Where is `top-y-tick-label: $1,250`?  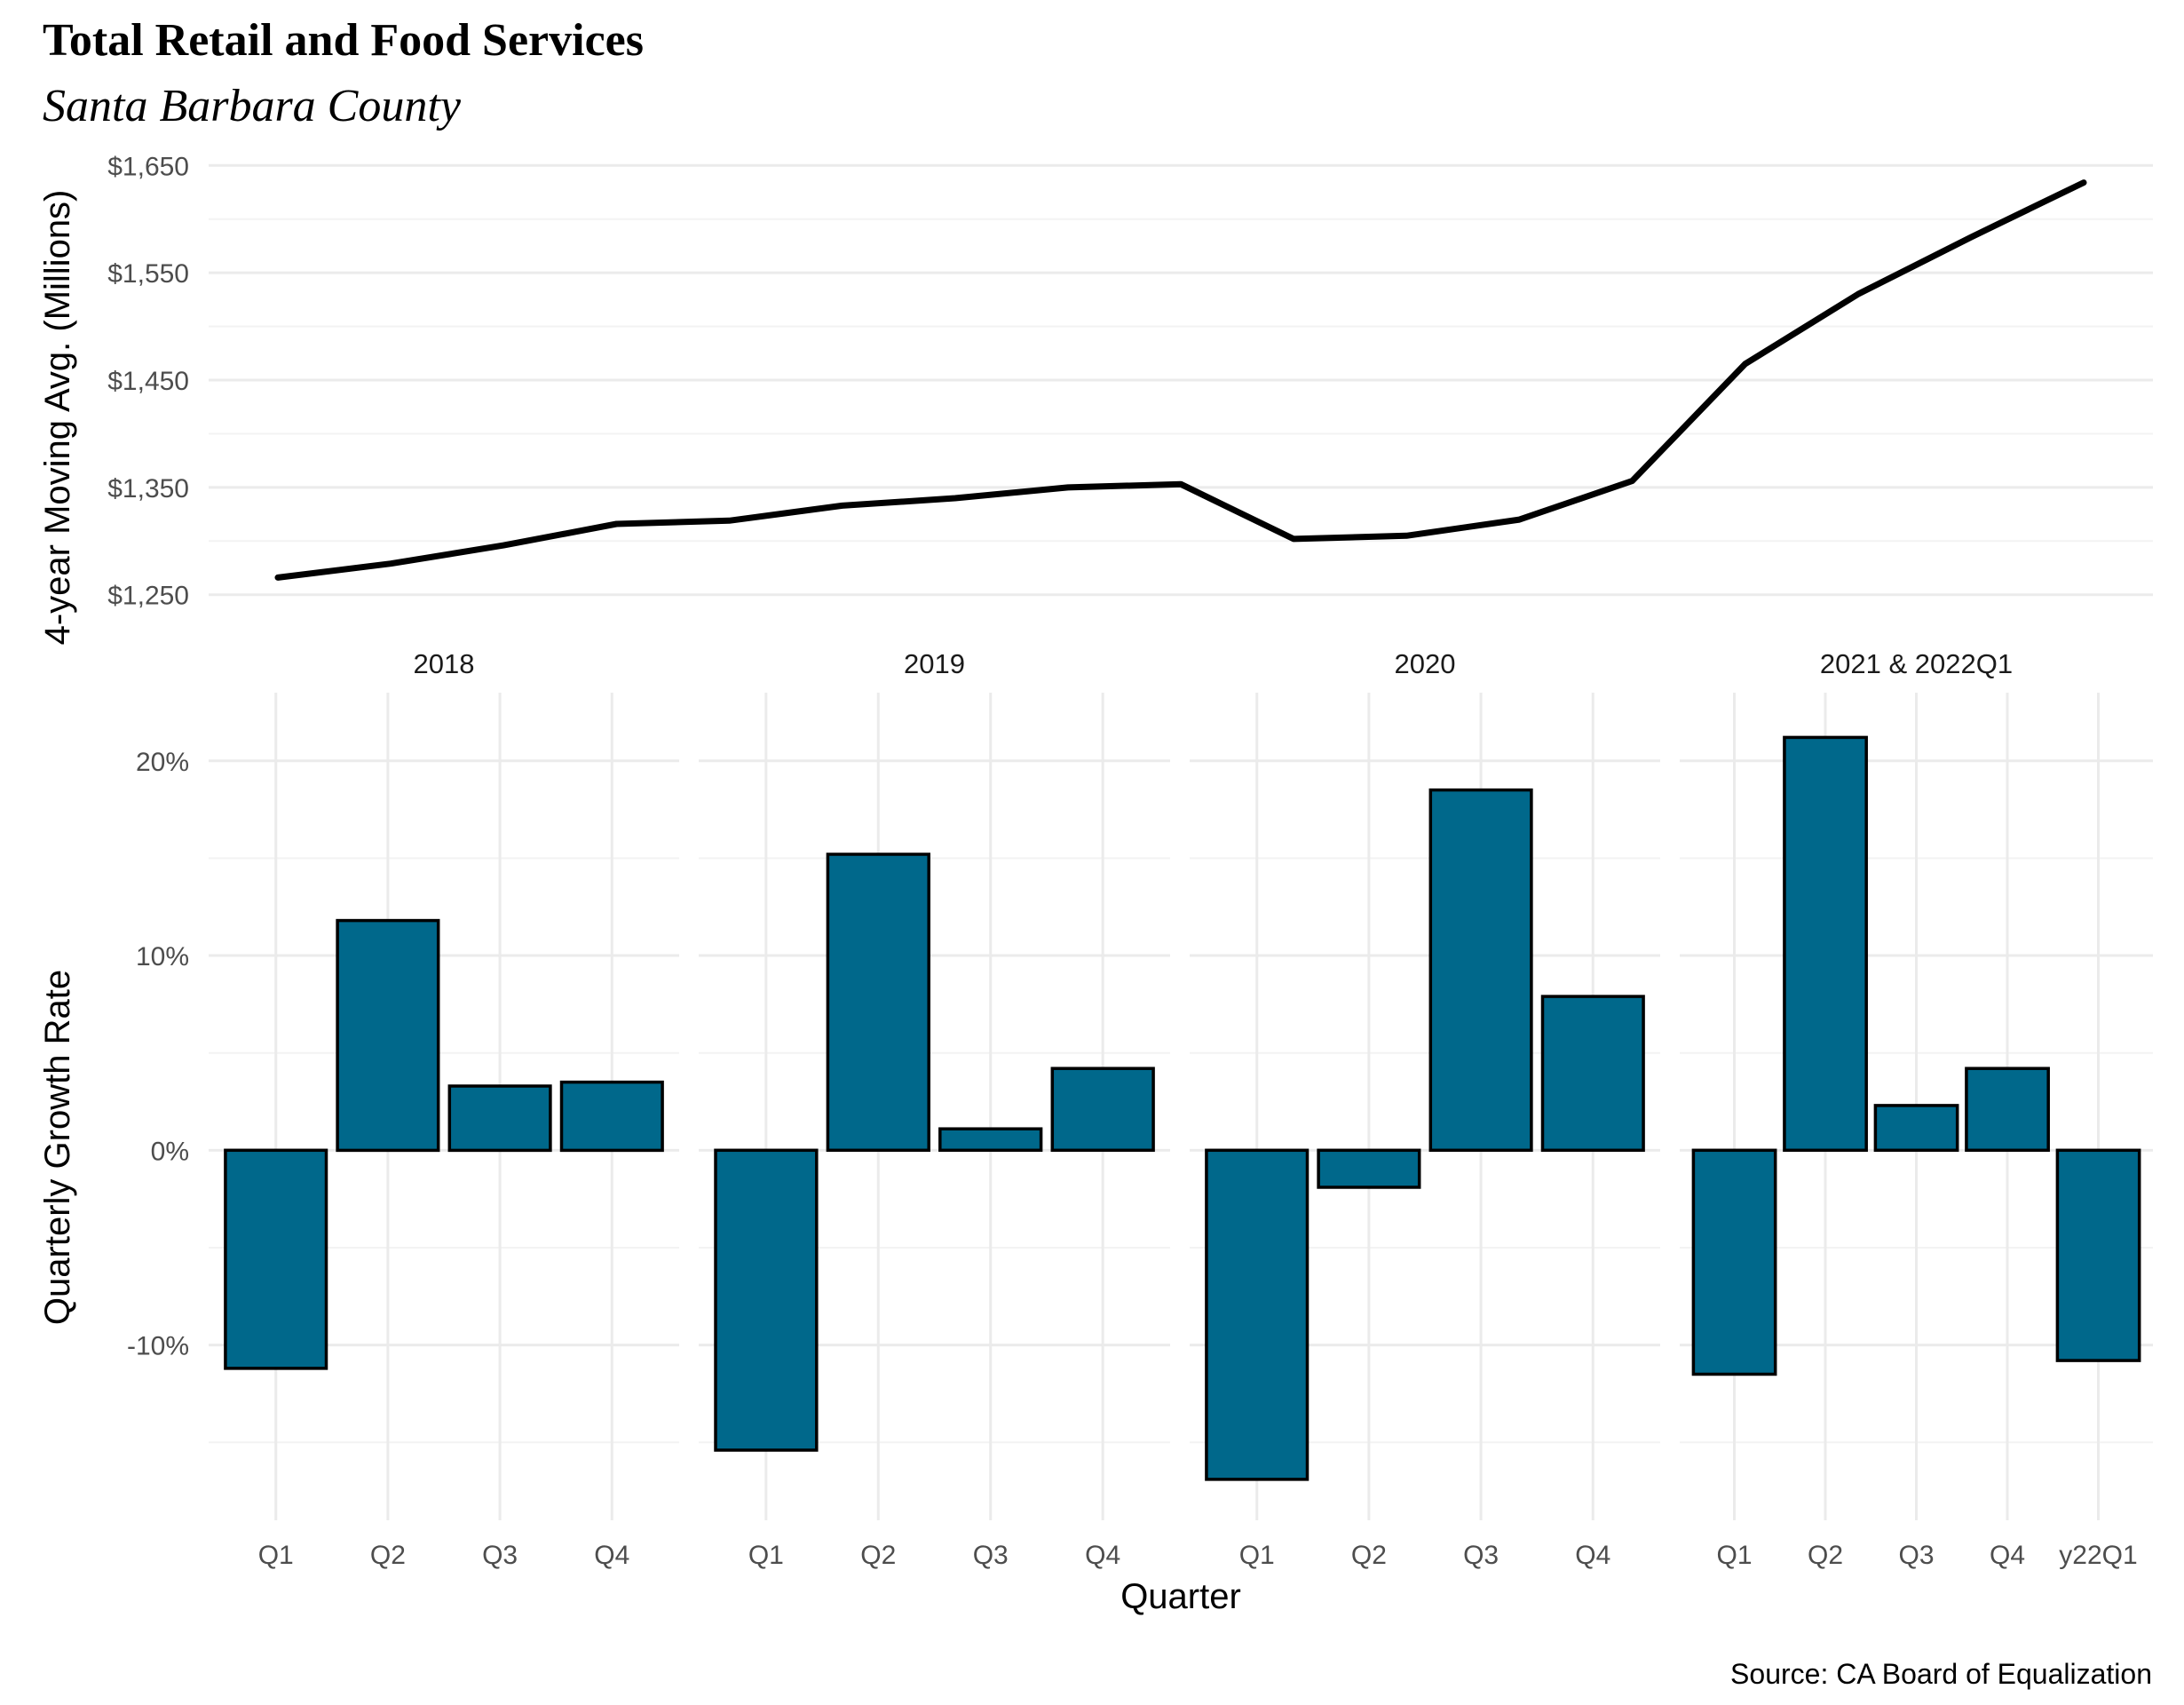 top-y-tick-label: $1,250 is located at coordinates (148, 596).